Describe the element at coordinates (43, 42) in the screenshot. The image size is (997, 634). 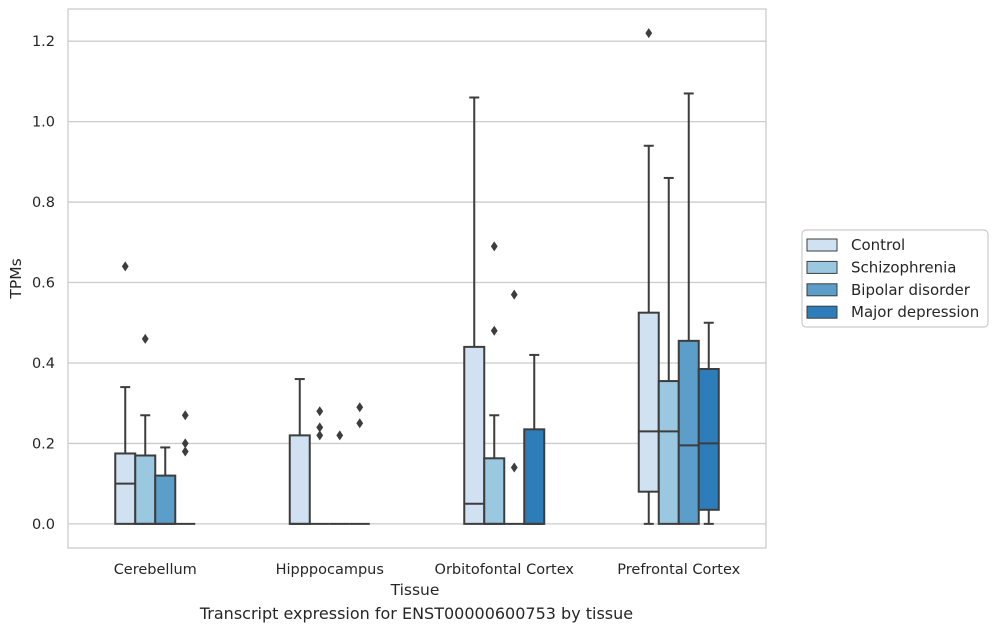
I see `y-tick-label: 1.2` at that location.